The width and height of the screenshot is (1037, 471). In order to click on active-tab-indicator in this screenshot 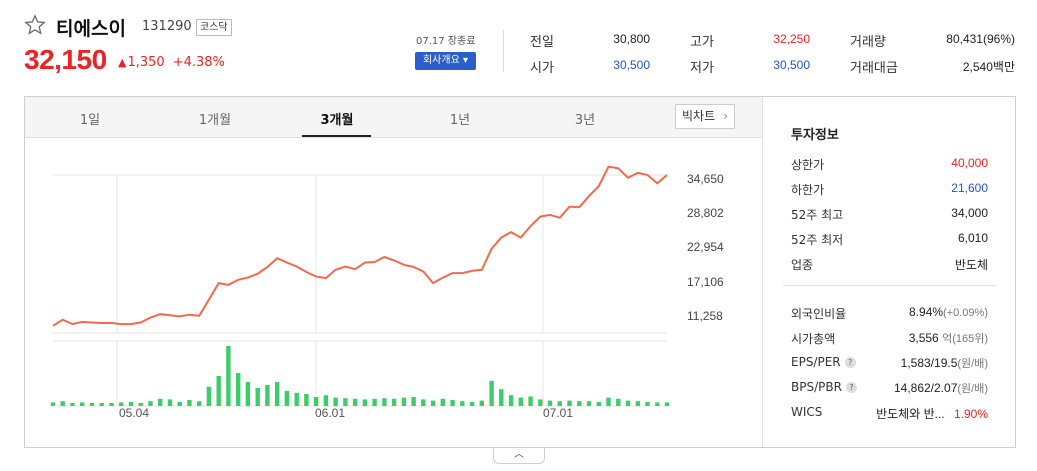, I will do `click(336, 136)`.